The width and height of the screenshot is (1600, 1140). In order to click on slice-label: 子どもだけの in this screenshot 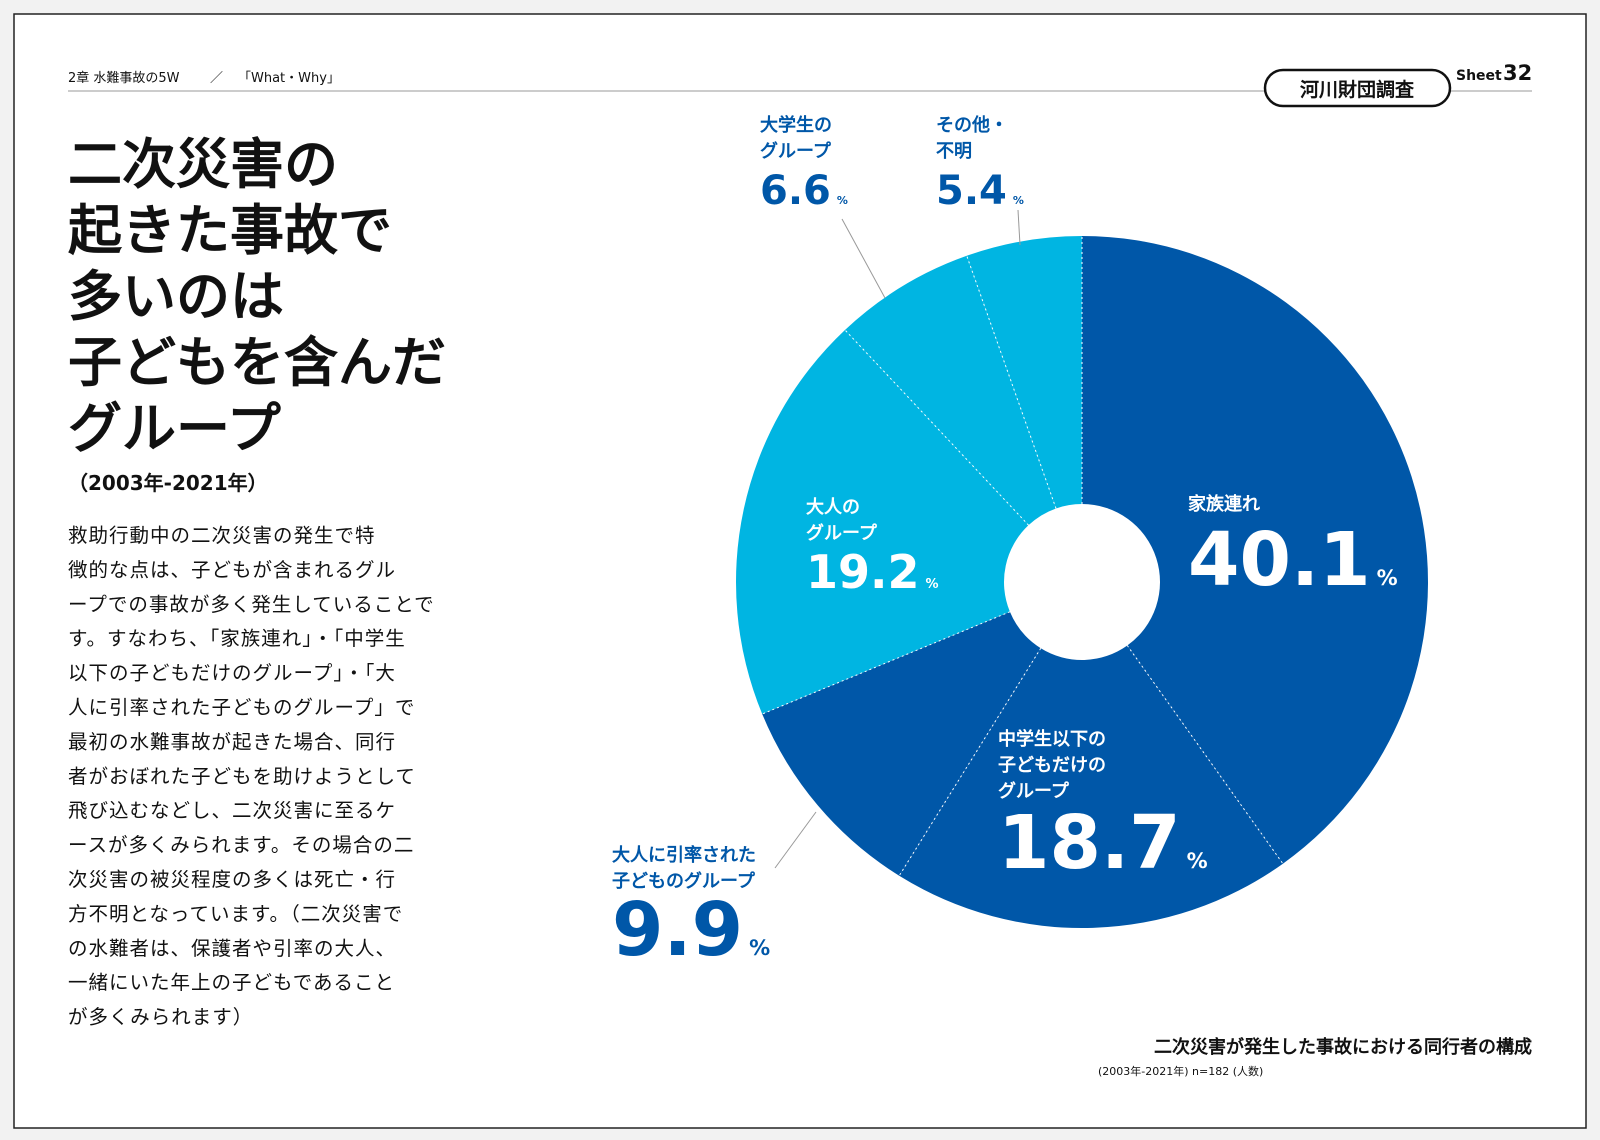, I will do `click(1052, 765)`.